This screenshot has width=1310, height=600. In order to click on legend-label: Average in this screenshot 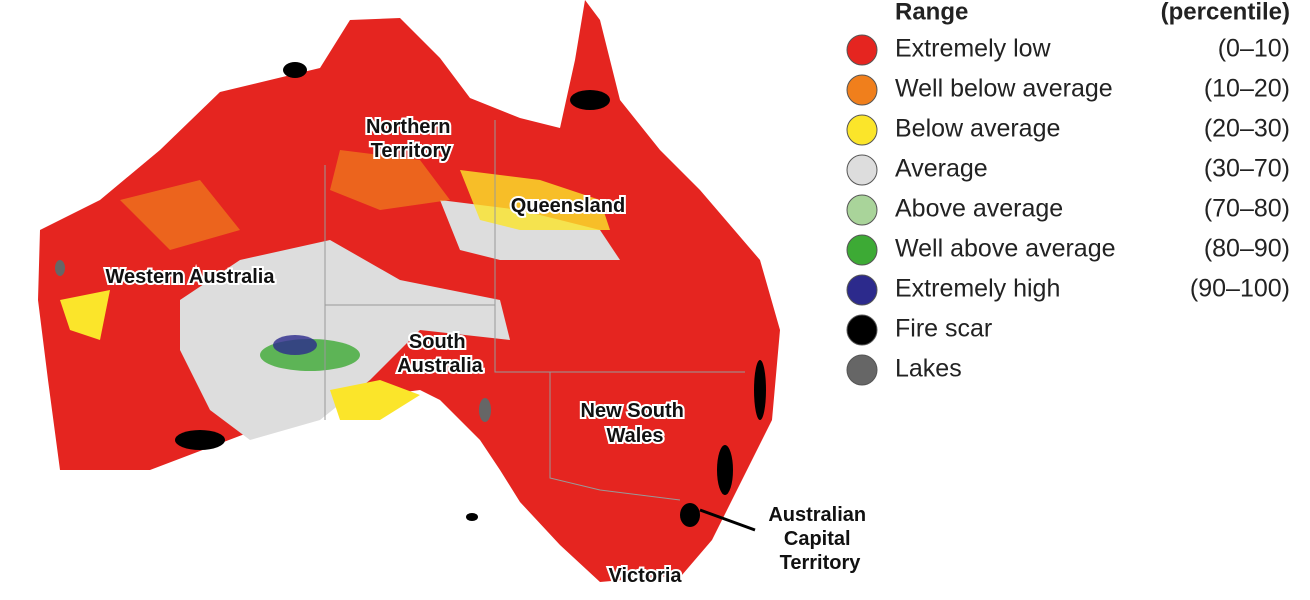, I will do `click(941, 169)`.